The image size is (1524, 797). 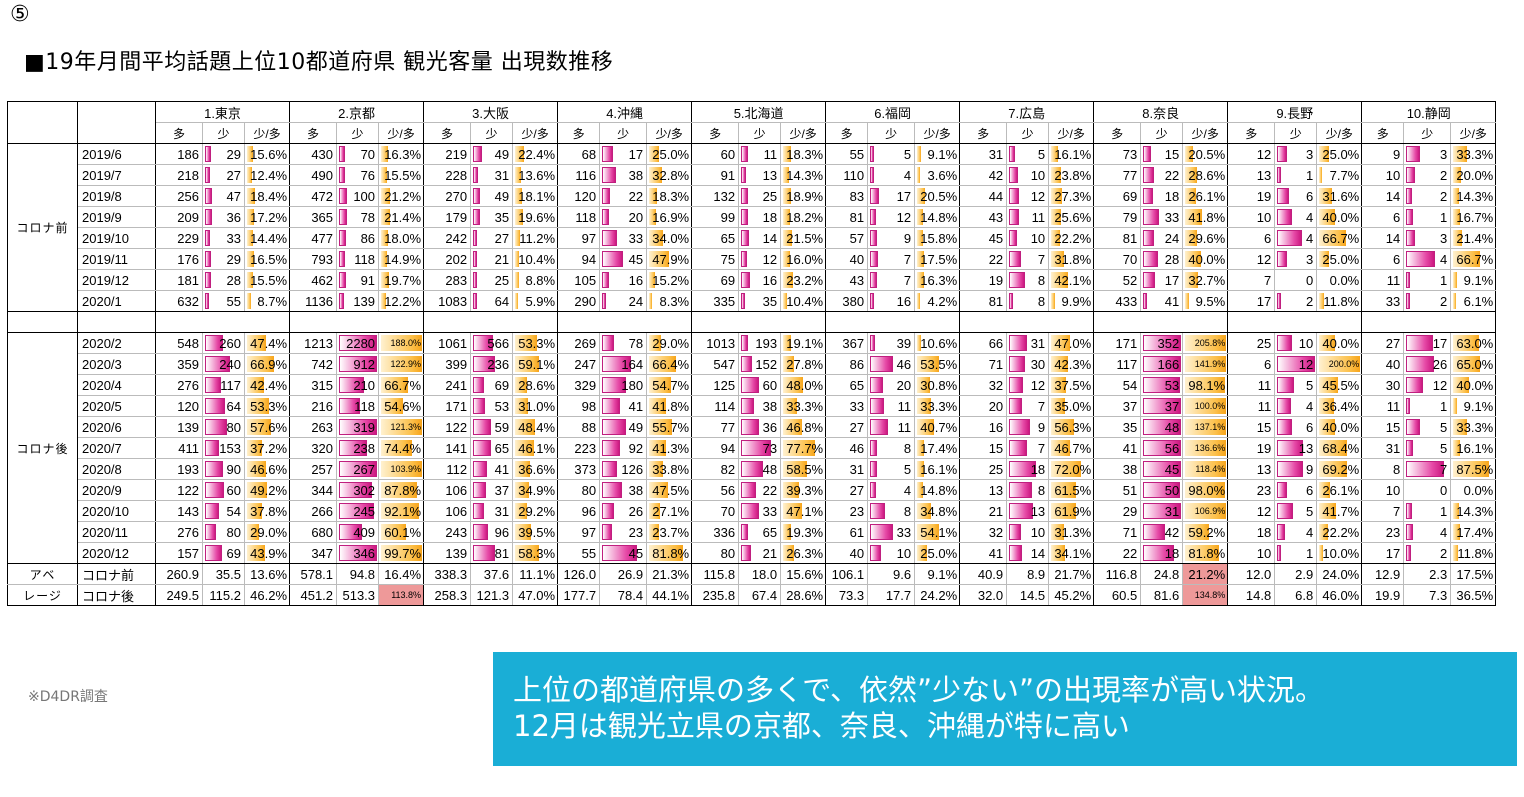 I want to click on few-count: 16, so click(x=904, y=301).